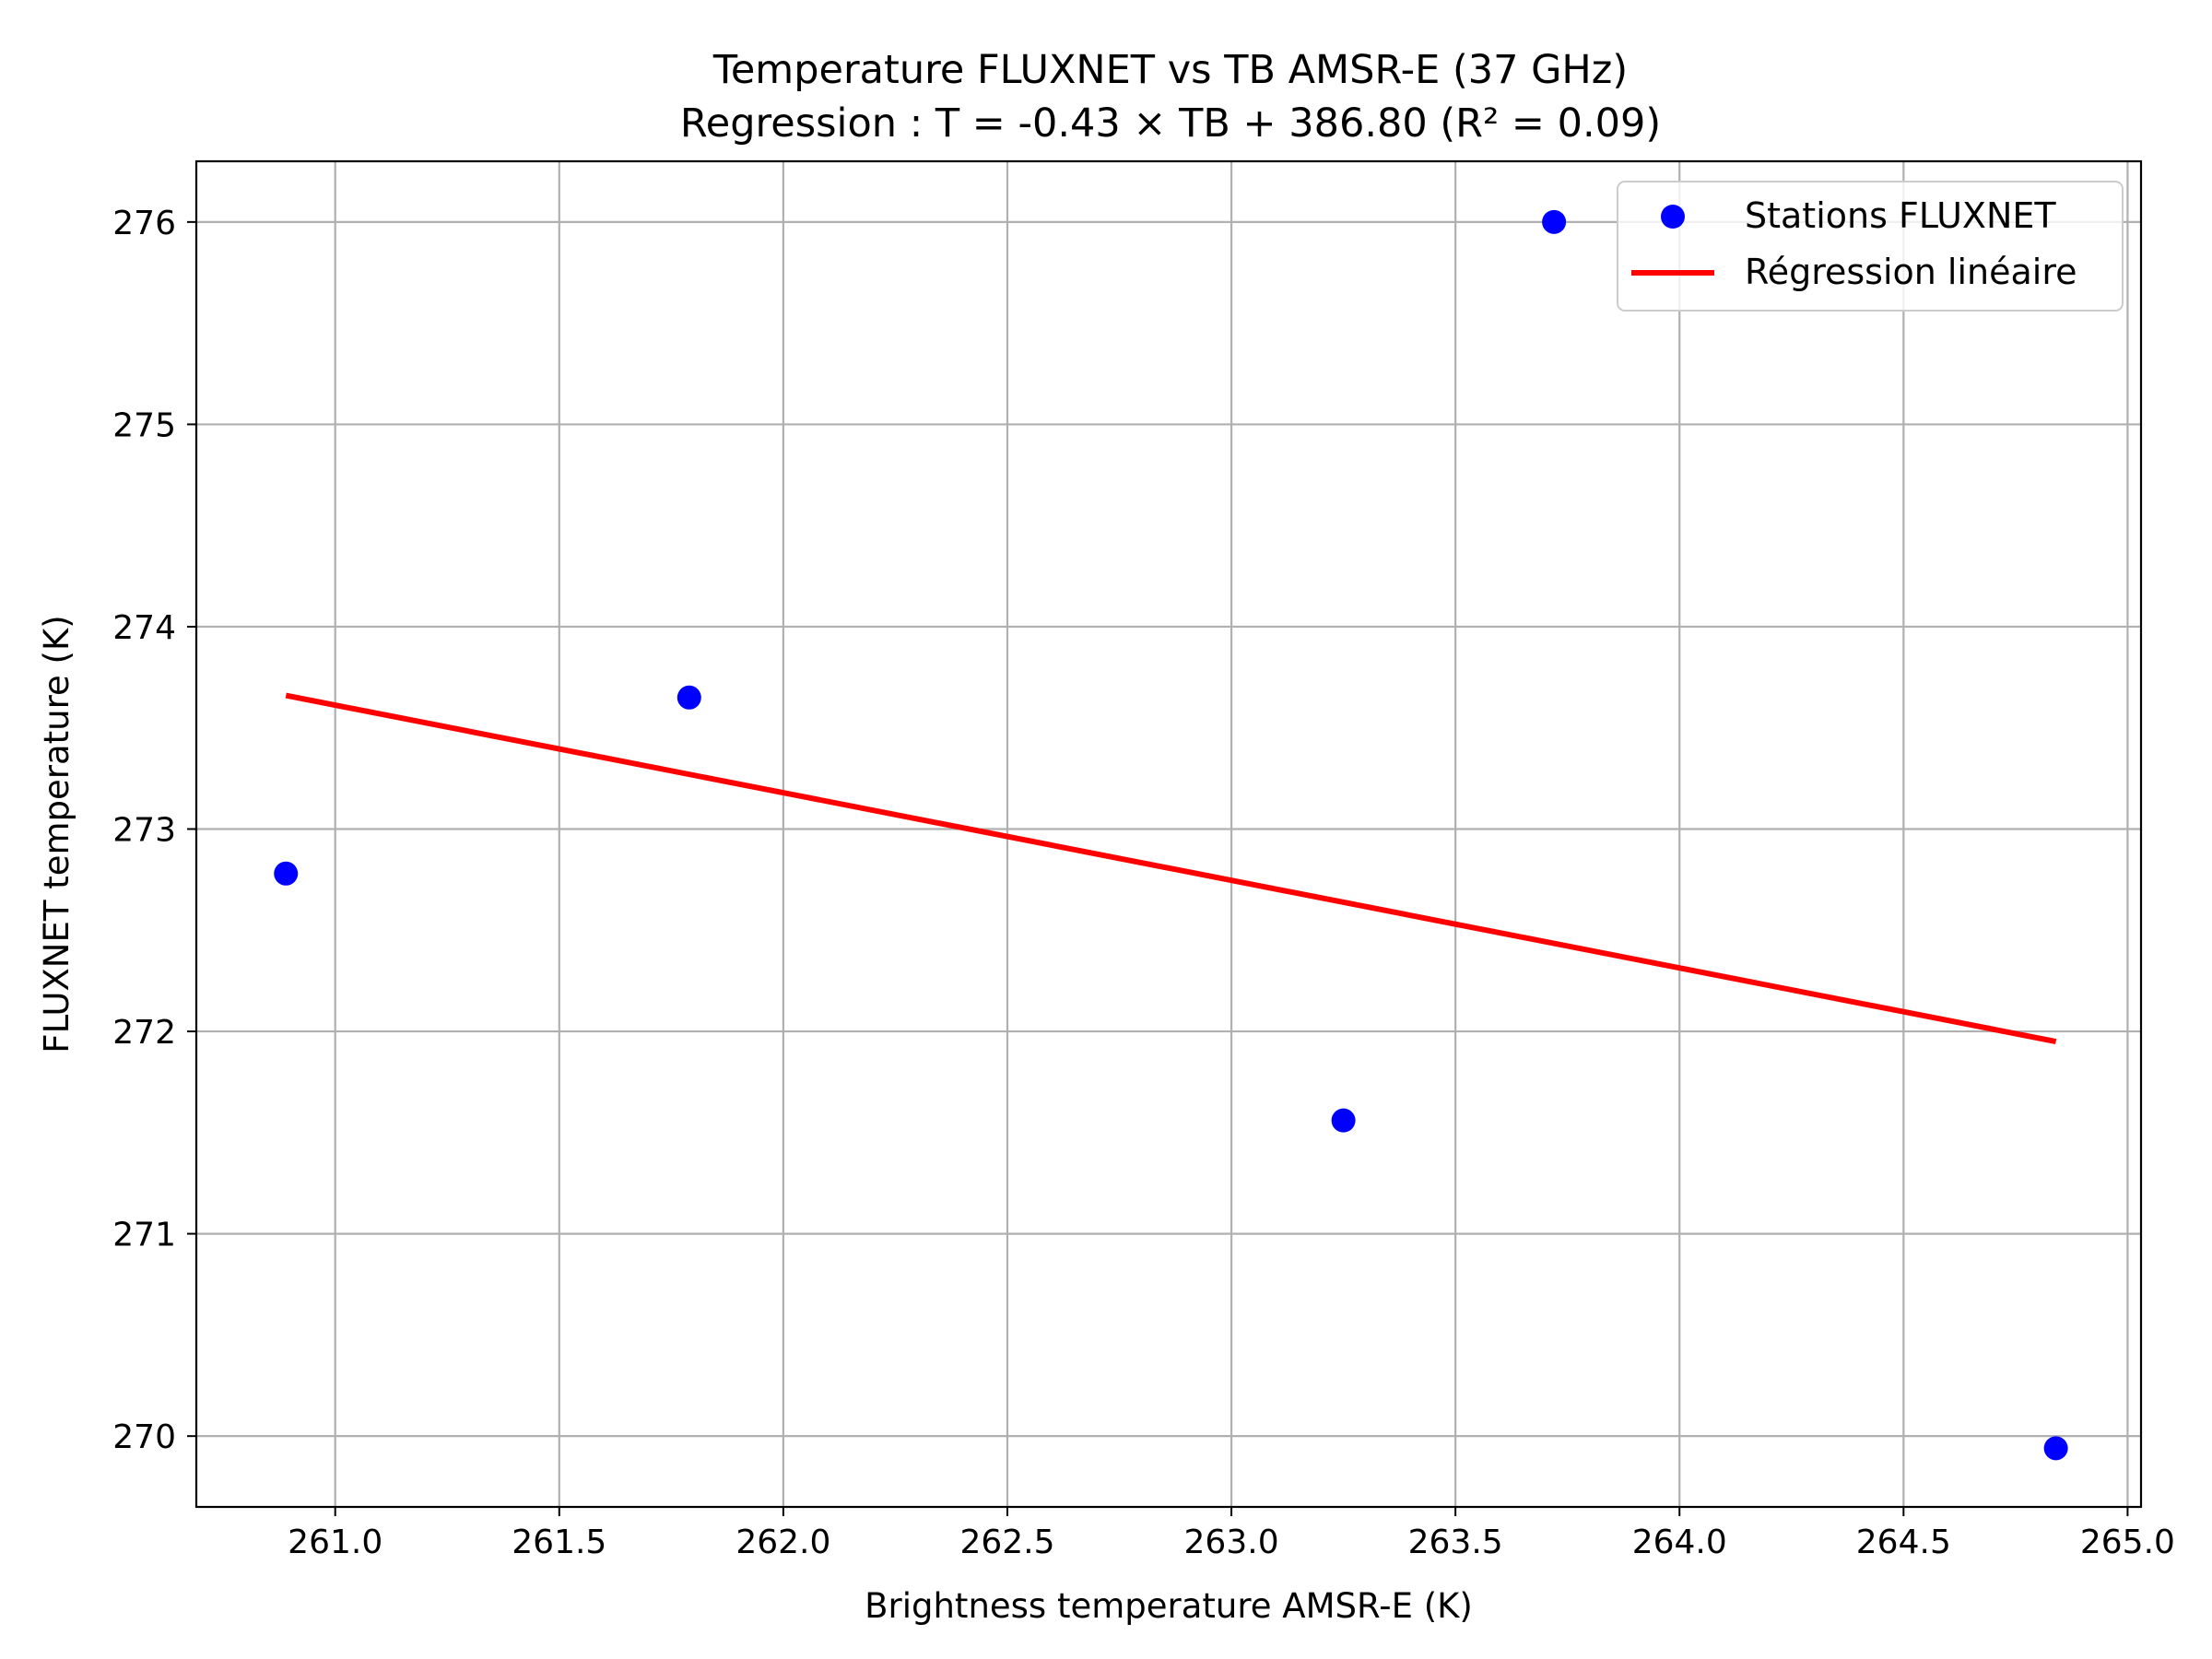 Image resolution: width=2212 pixels, height=1659 pixels. What do you see at coordinates (144, 628) in the screenshot?
I see `y-tick-label: 274` at bounding box center [144, 628].